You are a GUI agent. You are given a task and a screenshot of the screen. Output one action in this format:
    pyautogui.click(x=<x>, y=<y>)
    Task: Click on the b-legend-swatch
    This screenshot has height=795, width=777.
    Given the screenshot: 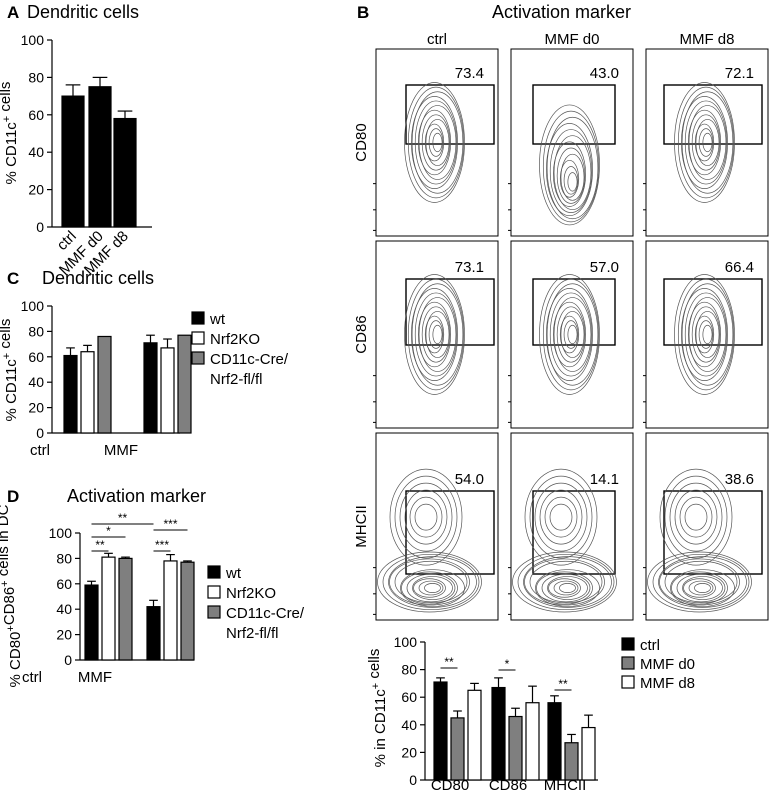 What is the action you would take?
    pyautogui.click(x=628, y=682)
    